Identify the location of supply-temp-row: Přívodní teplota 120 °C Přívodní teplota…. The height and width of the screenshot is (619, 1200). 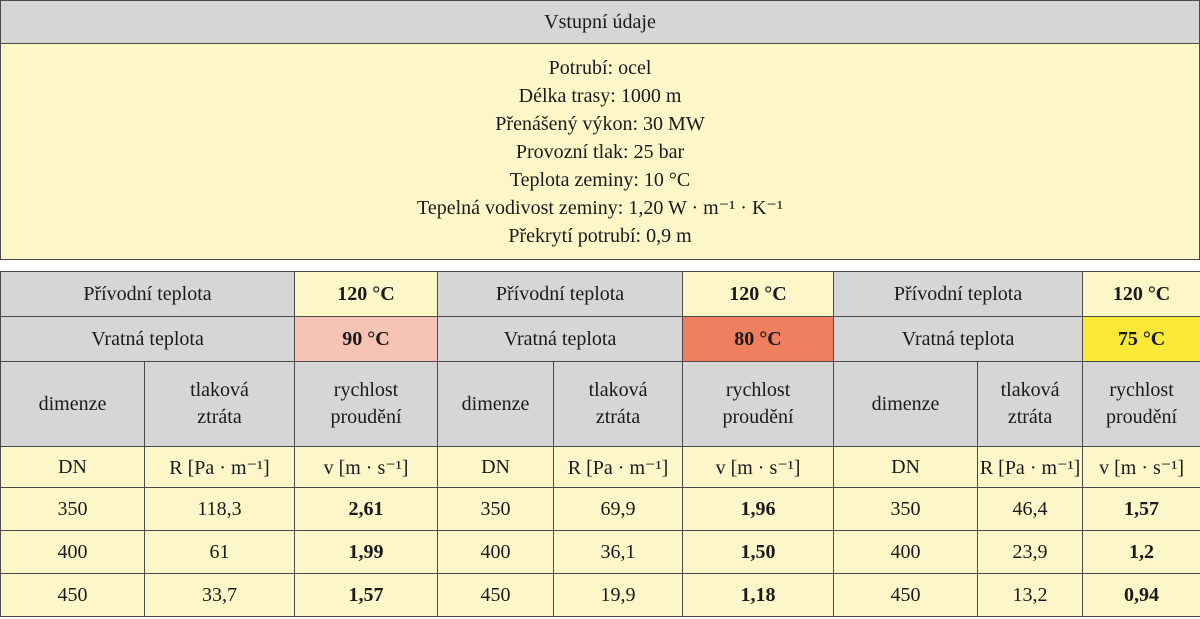
(600, 294).